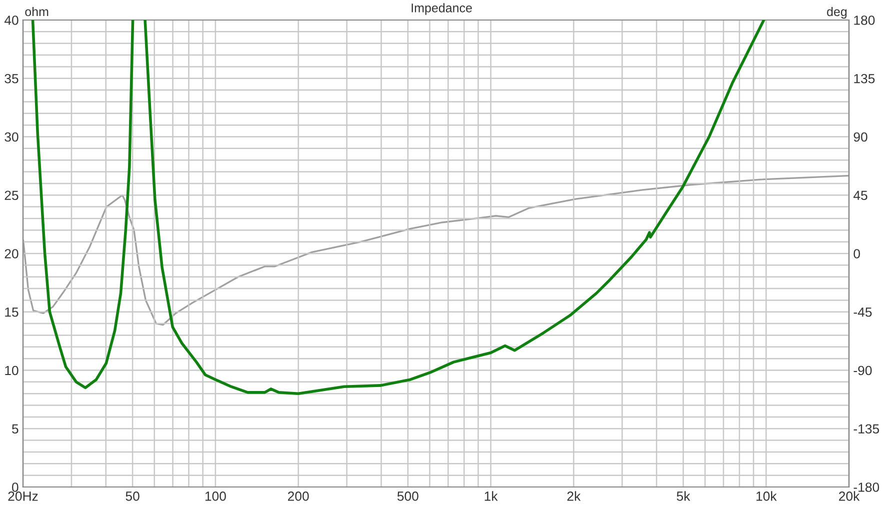 This screenshot has width=883, height=509. Describe the element at coordinates (36, 11) in the screenshot. I see `y-axis-title: ohm` at that location.